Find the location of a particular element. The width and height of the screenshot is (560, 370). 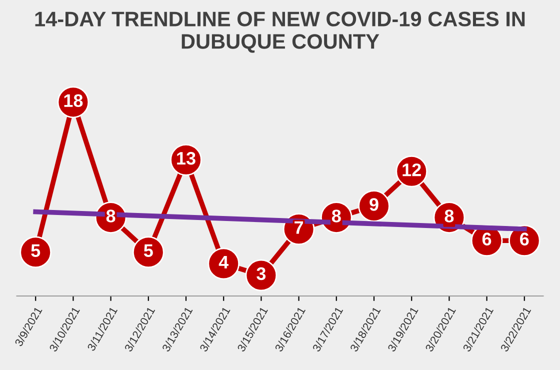

data-label: 9 is located at coordinates (374, 204).